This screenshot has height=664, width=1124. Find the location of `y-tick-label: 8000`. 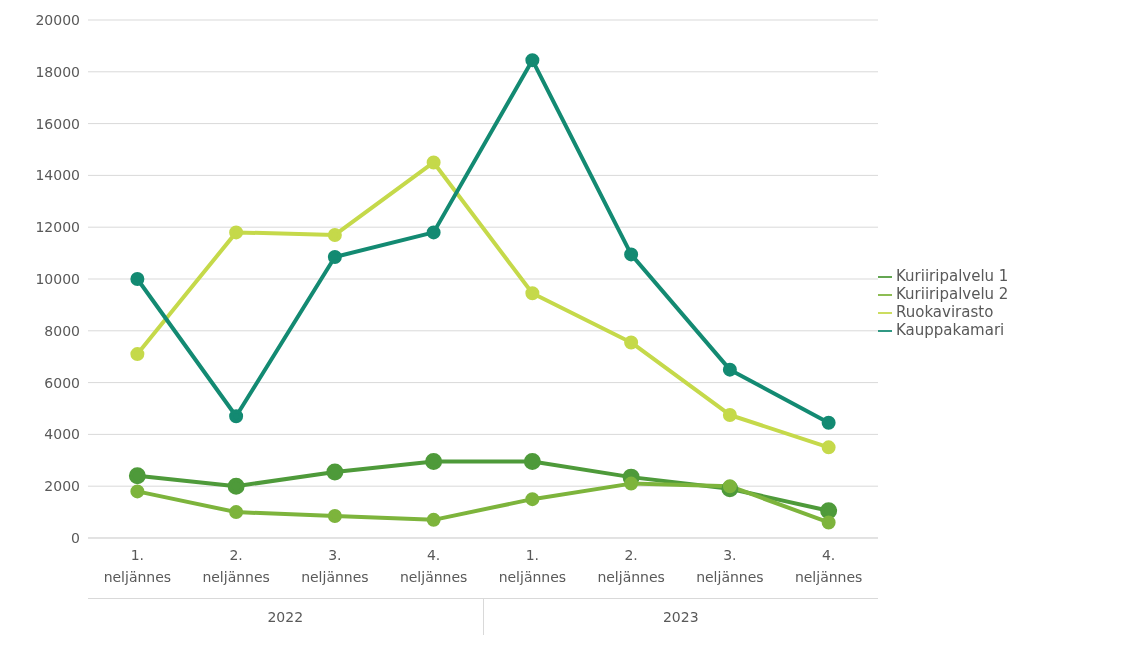

y-tick-label: 8000 is located at coordinates (62, 330).